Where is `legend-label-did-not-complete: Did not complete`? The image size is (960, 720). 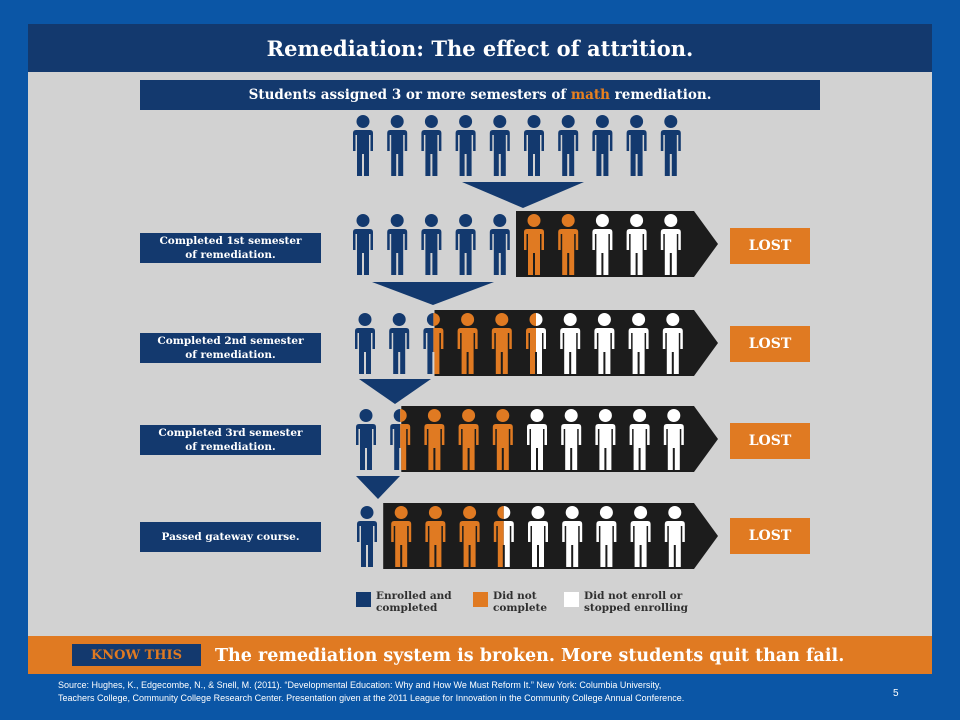 legend-label-did-not-complete: Did not complete is located at coordinates (520, 602).